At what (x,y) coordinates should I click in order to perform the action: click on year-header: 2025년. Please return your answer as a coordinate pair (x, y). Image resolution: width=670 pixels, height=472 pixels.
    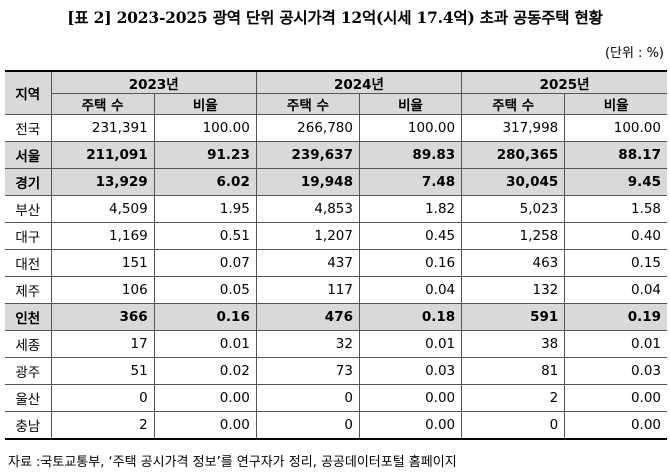
    Looking at the image, I should click on (564, 82).